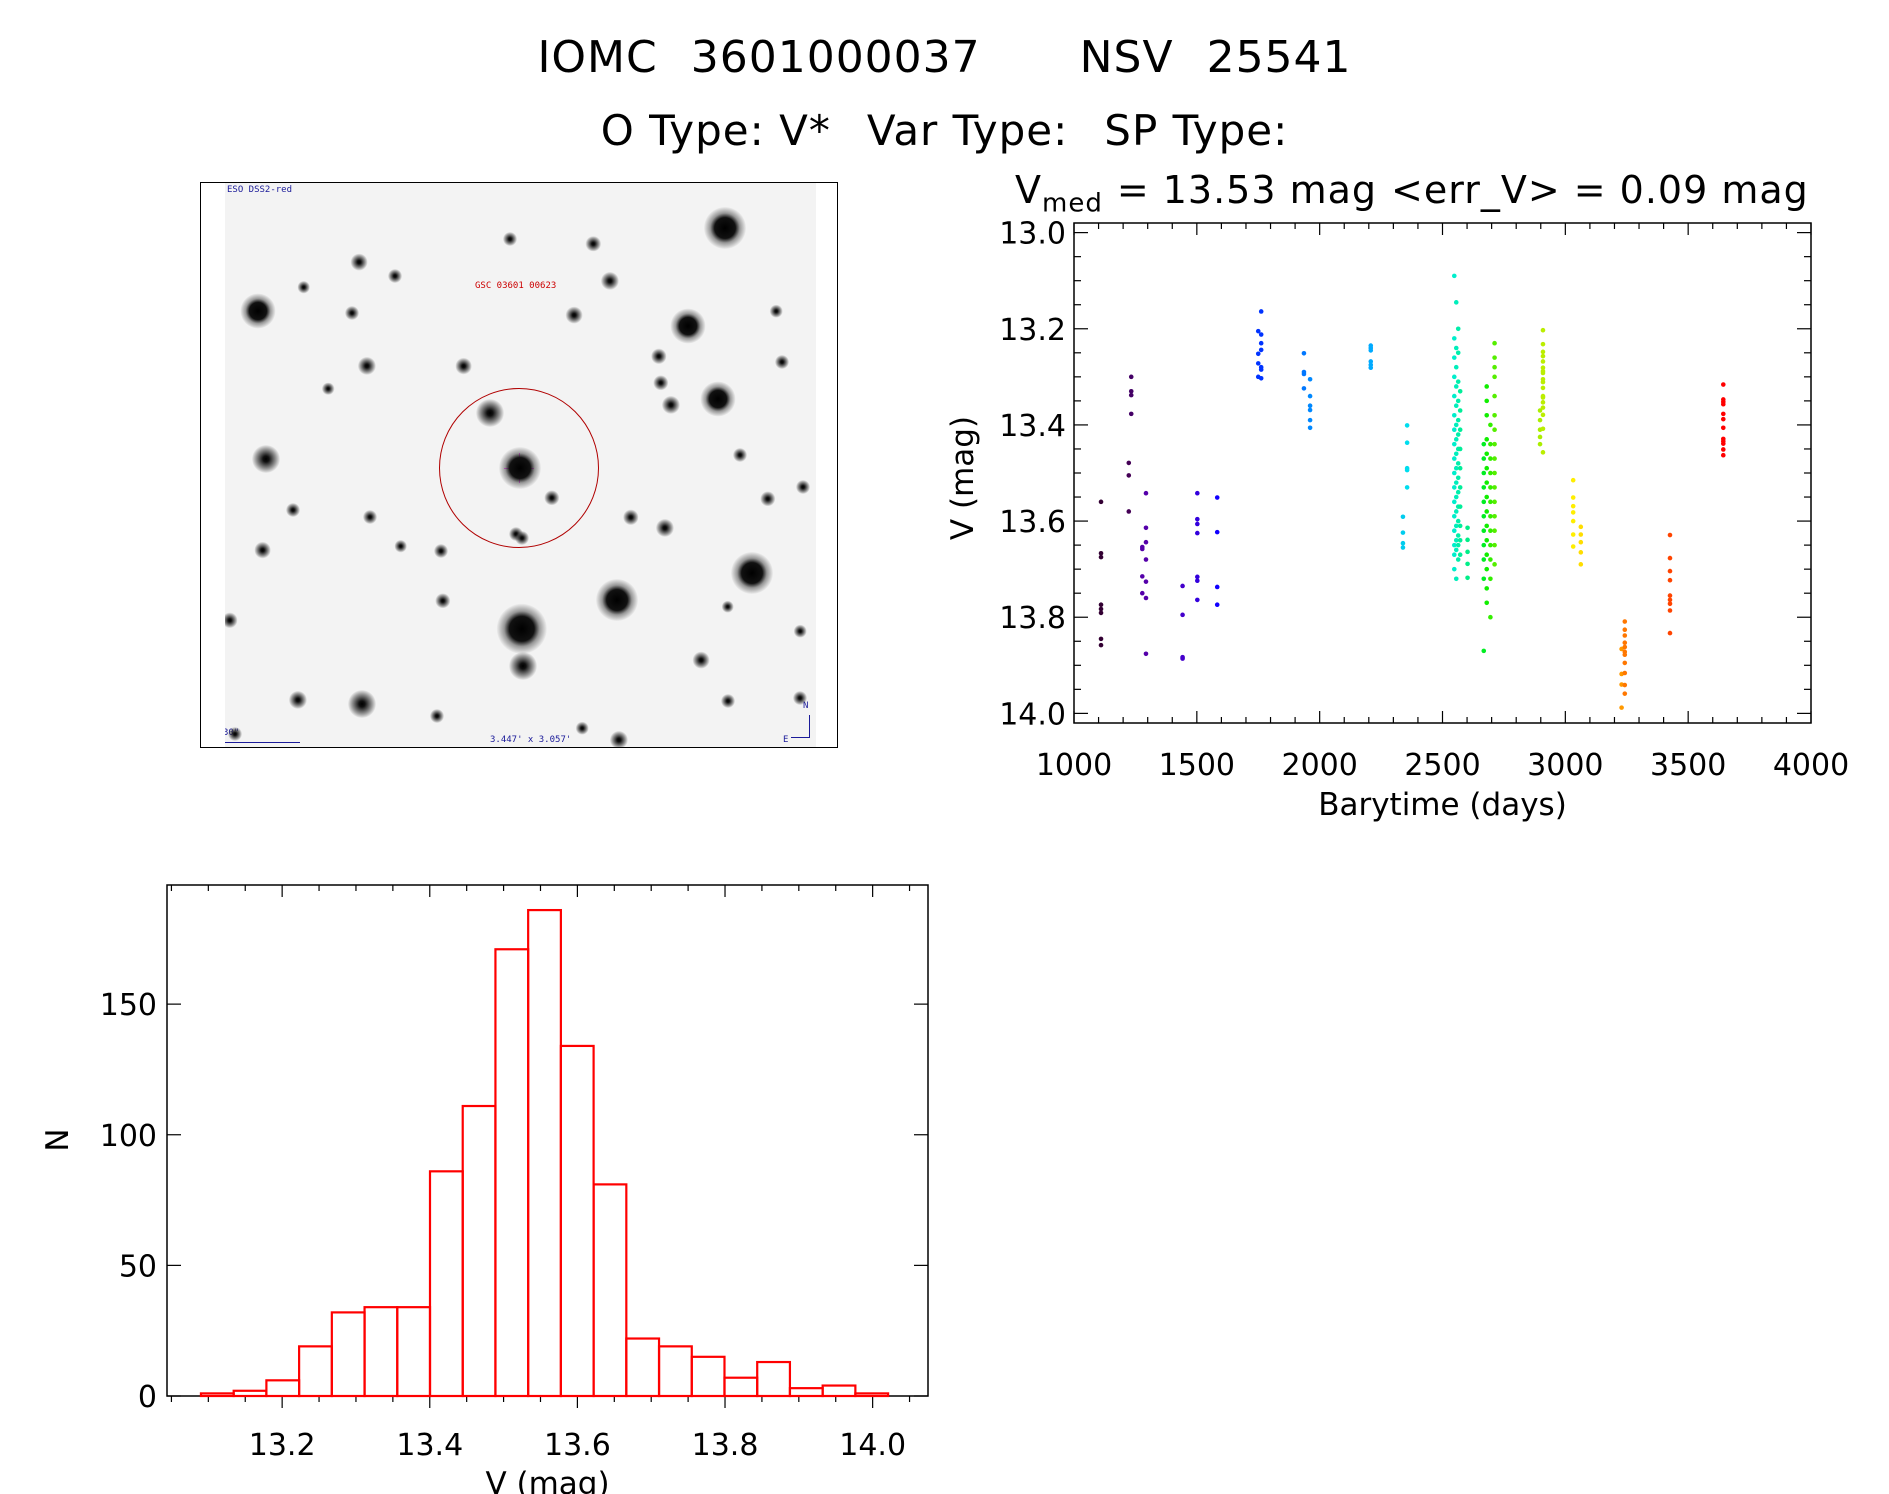 This screenshot has width=1889, height=1494. What do you see at coordinates (1032, 714) in the screenshot?
I see `y-tick-label: 14.0` at bounding box center [1032, 714].